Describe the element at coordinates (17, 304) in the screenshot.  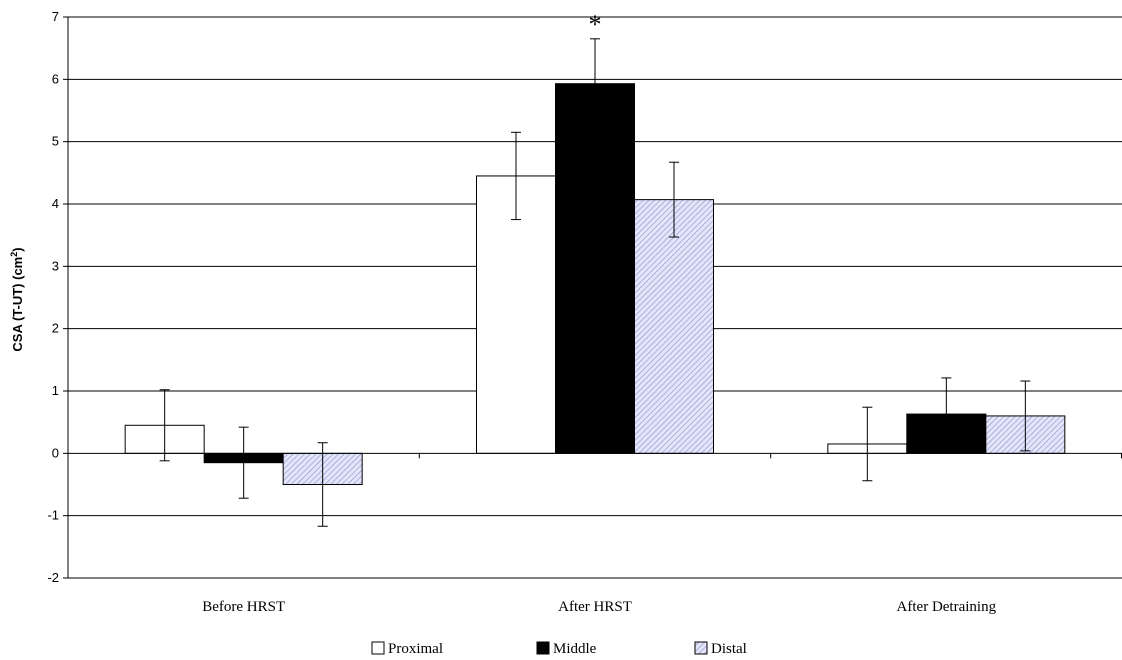
I see `y-axis-title-main: CSA (T-UT) (cm` at that location.